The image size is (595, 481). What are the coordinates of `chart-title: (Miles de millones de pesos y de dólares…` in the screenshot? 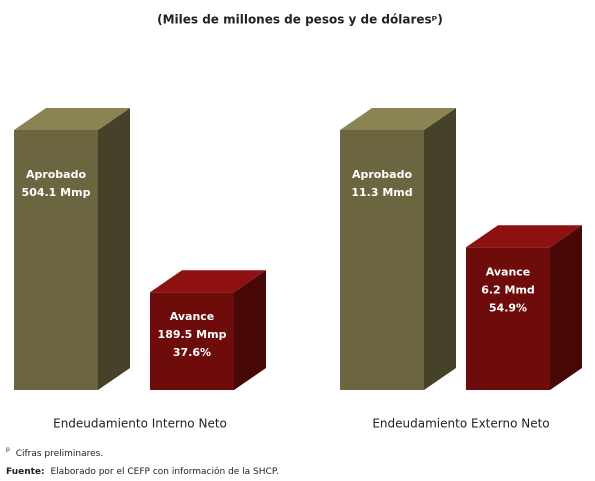 It's located at (300, 20).